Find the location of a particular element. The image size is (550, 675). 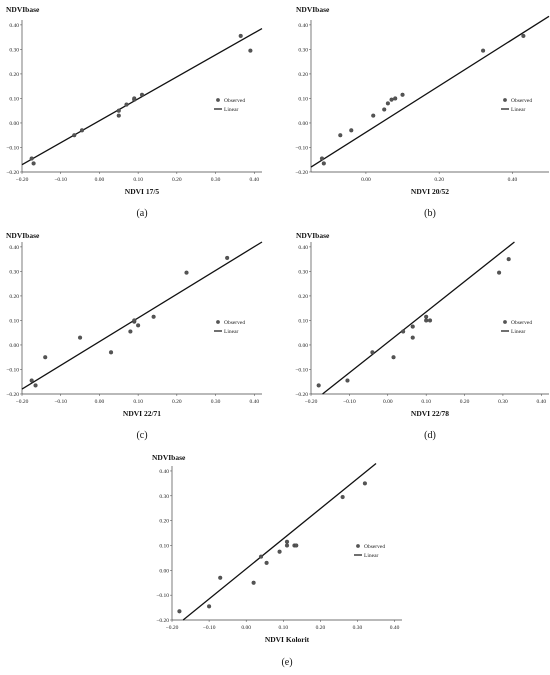

x-axis-label: NDVI 17/5 is located at coordinates (142, 191).